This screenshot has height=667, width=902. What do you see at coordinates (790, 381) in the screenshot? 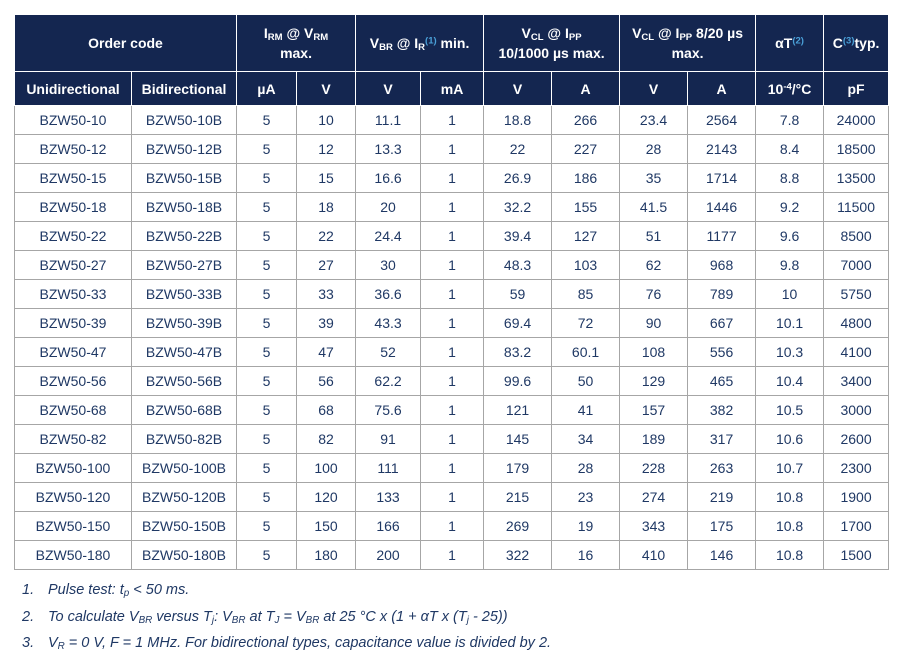
I see `table-cell: 10.4` at bounding box center [790, 381].